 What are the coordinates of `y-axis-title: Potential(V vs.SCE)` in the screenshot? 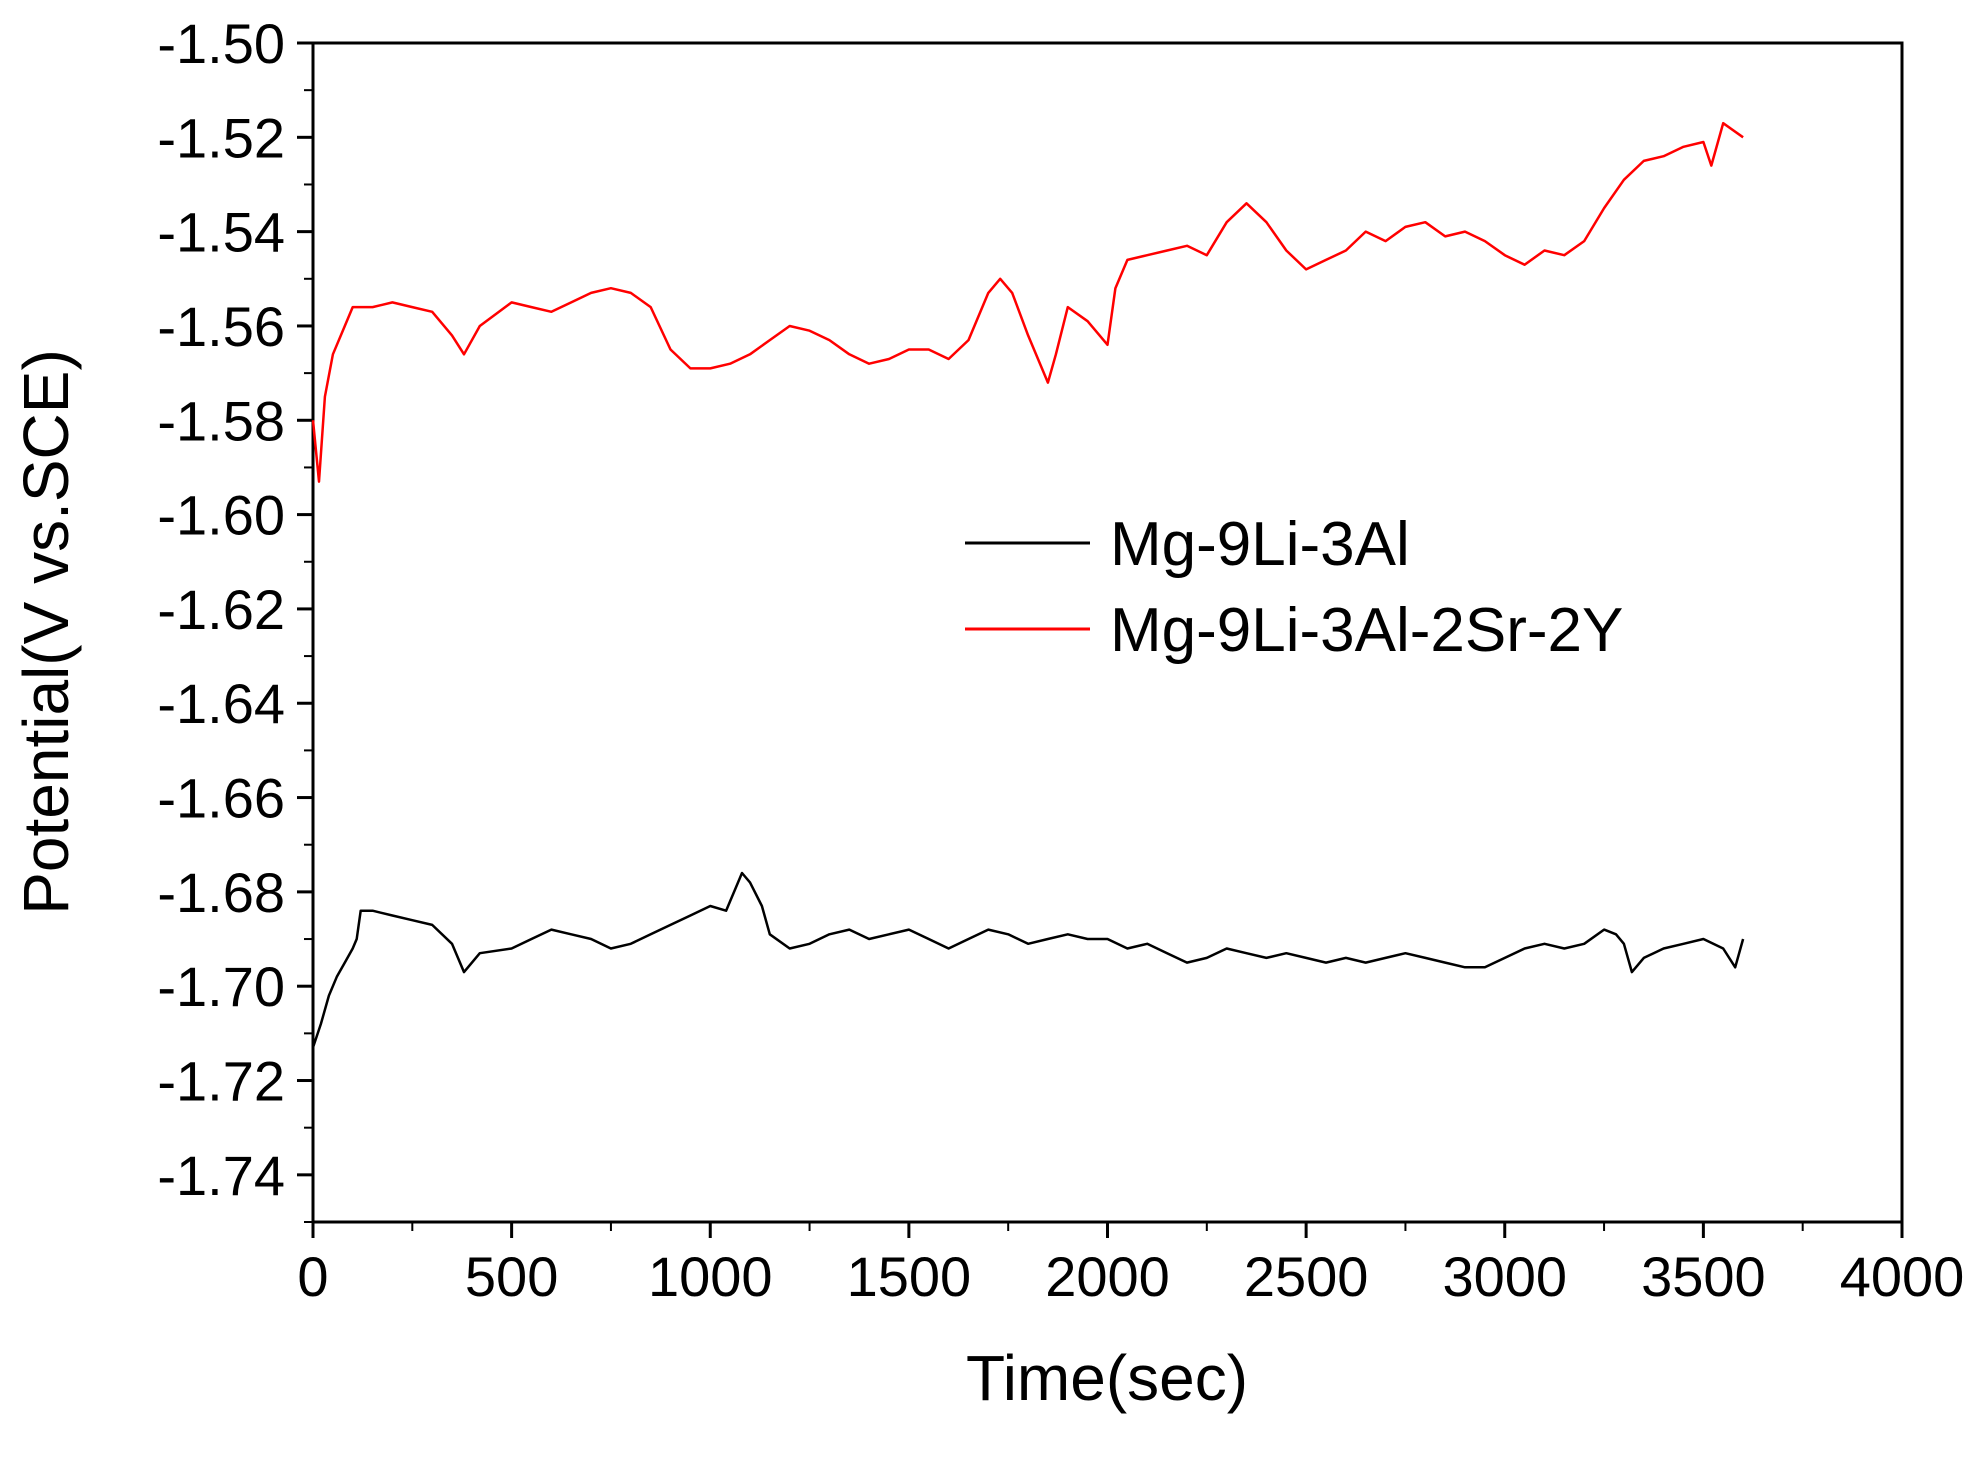 It's located at (46, 632).